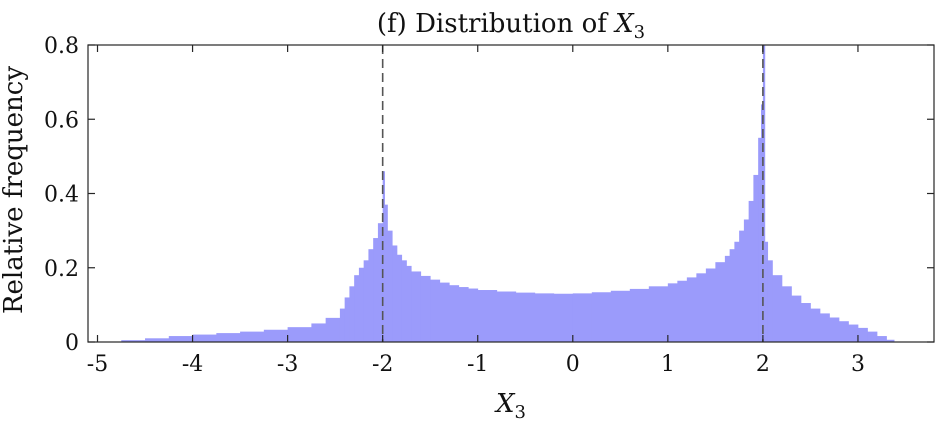 The height and width of the screenshot is (425, 947). What do you see at coordinates (14, 190) in the screenshot?
I see `y-axis-label: Relative frequency` at bounding box center [14, 190].